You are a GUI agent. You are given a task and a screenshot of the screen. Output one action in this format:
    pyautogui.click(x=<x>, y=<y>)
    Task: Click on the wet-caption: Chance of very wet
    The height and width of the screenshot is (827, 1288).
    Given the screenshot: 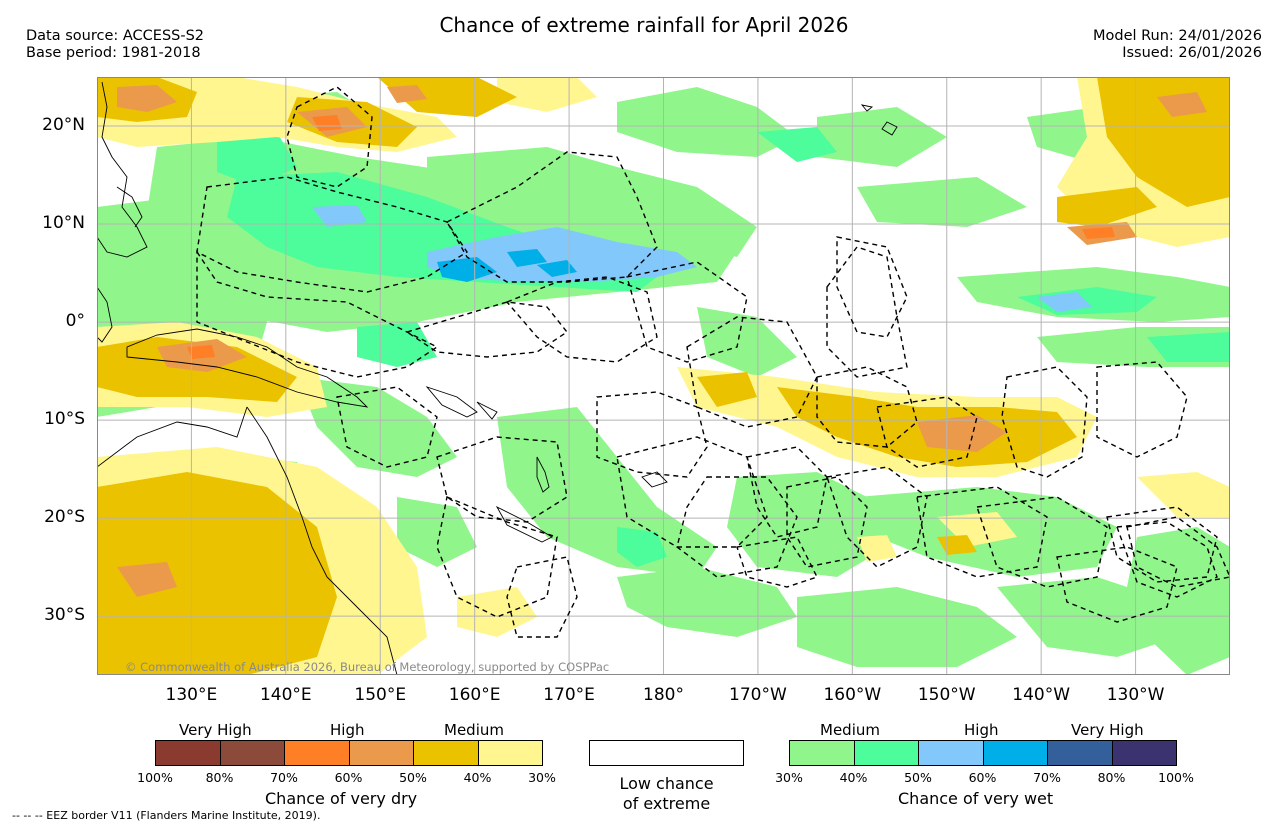 What is the action you would take?
    pyautogui.click(x=976, y=798)
    